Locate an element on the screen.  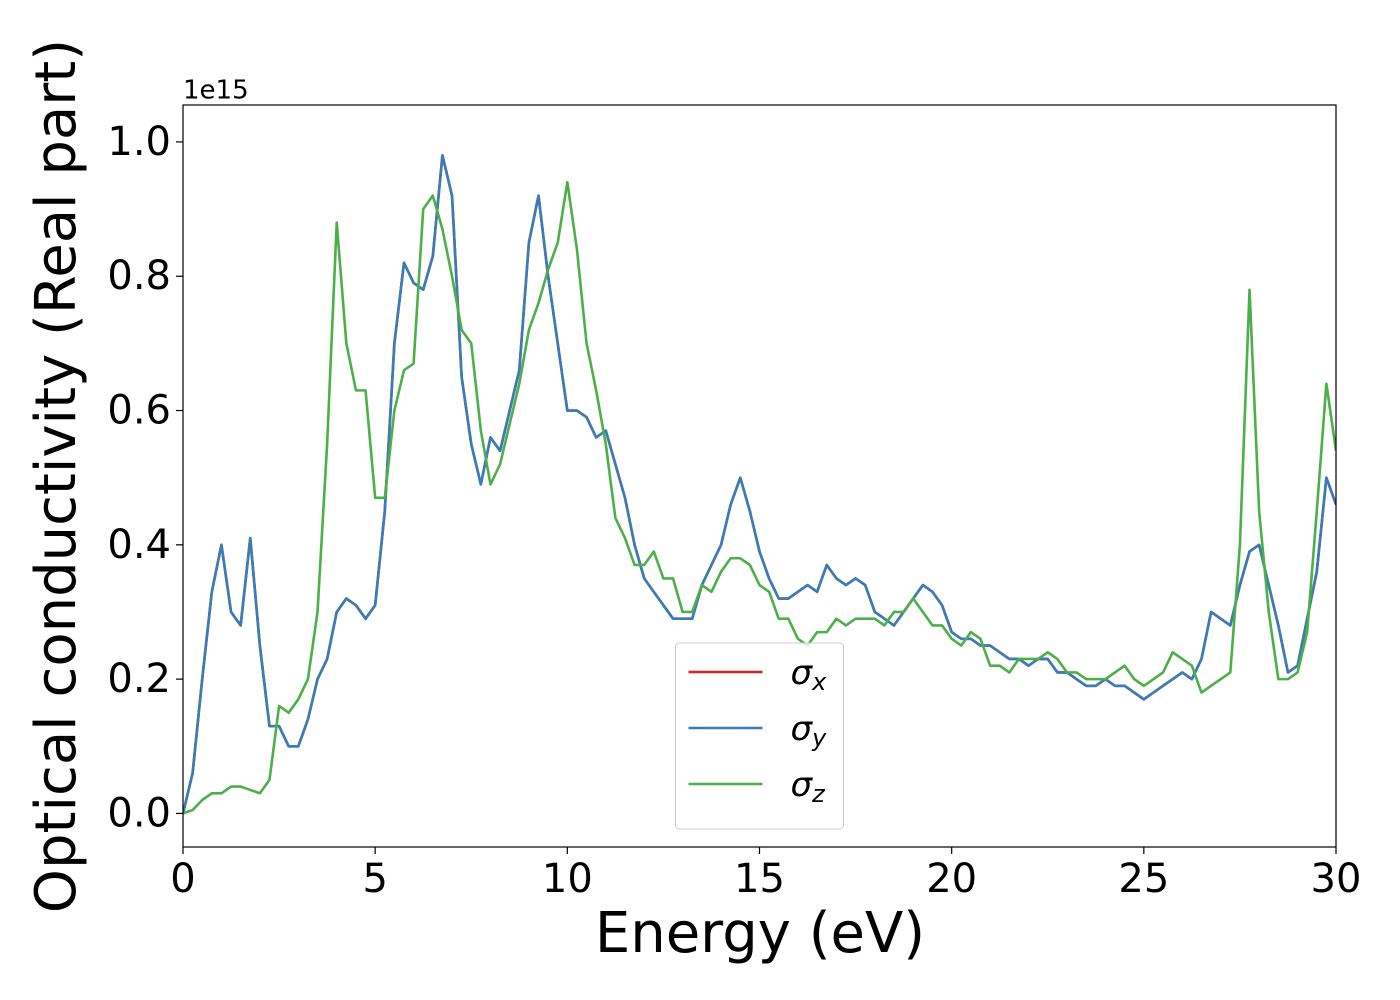
y-tick-label: 0.4 is located at coordinates (139, 545).